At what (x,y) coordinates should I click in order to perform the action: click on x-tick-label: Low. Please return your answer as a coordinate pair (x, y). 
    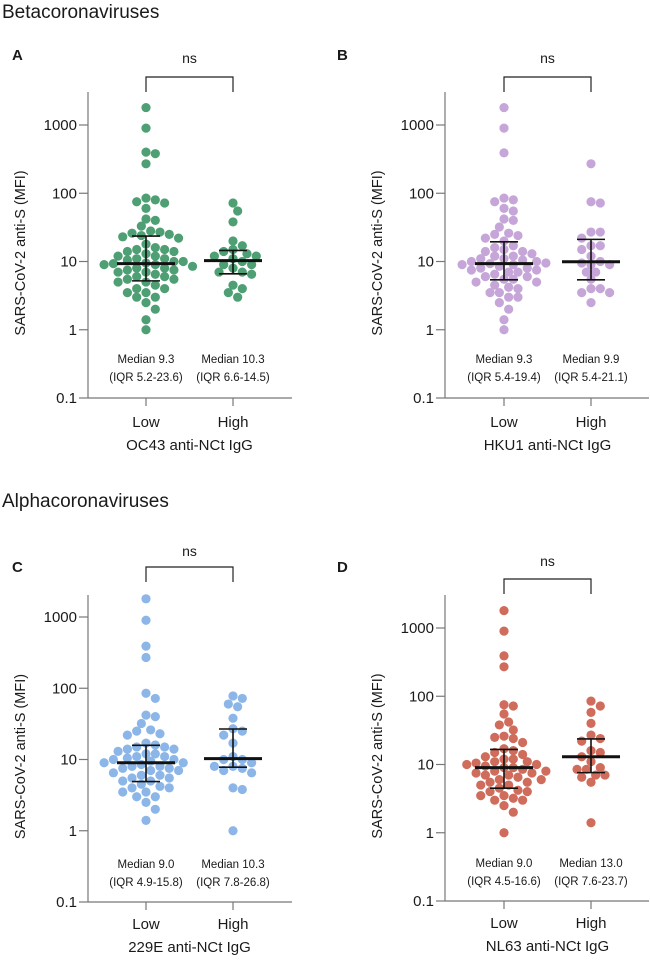
    Looking at the image, I should click on (146, 422).